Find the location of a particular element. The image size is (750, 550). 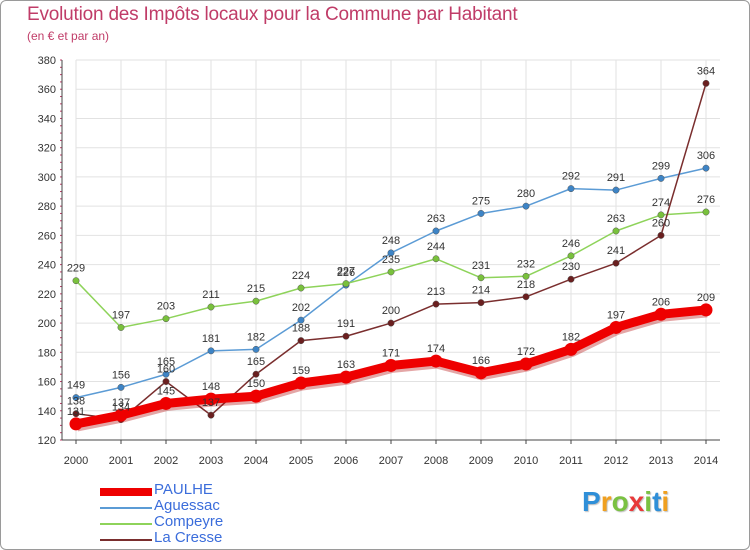

data-label: 241 is located at coordinates (616, 251).